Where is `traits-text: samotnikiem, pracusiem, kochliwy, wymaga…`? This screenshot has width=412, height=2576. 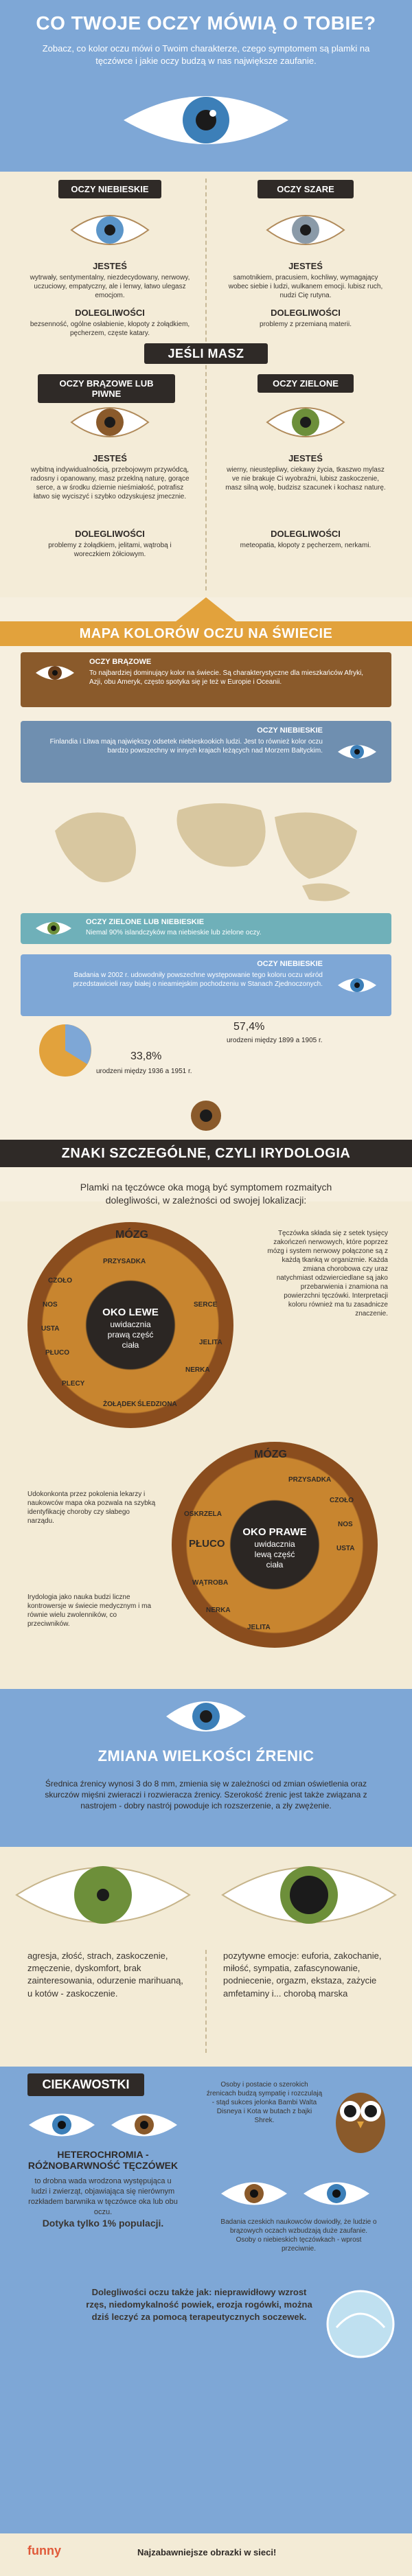 traits-text: samotnikiem, pracusiem, kochliwy, wymaga… is located at coordinates (305, 286).